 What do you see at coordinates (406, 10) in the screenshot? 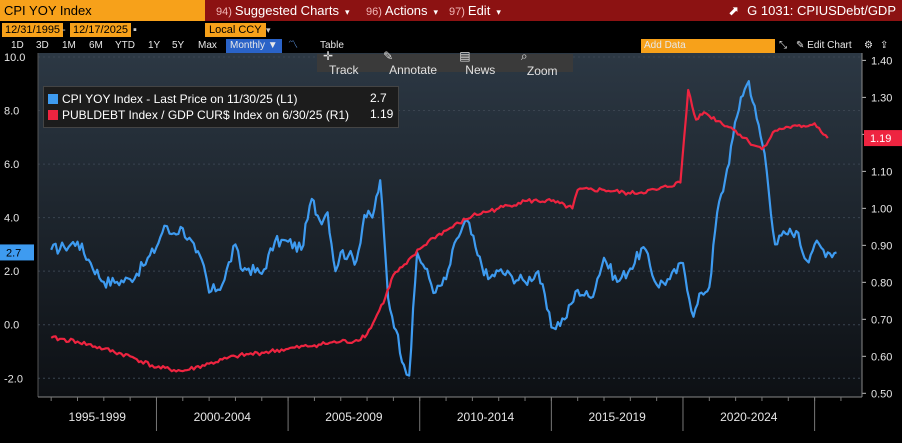
I see `menu-label: Actions` at bounding box center [406, 10].